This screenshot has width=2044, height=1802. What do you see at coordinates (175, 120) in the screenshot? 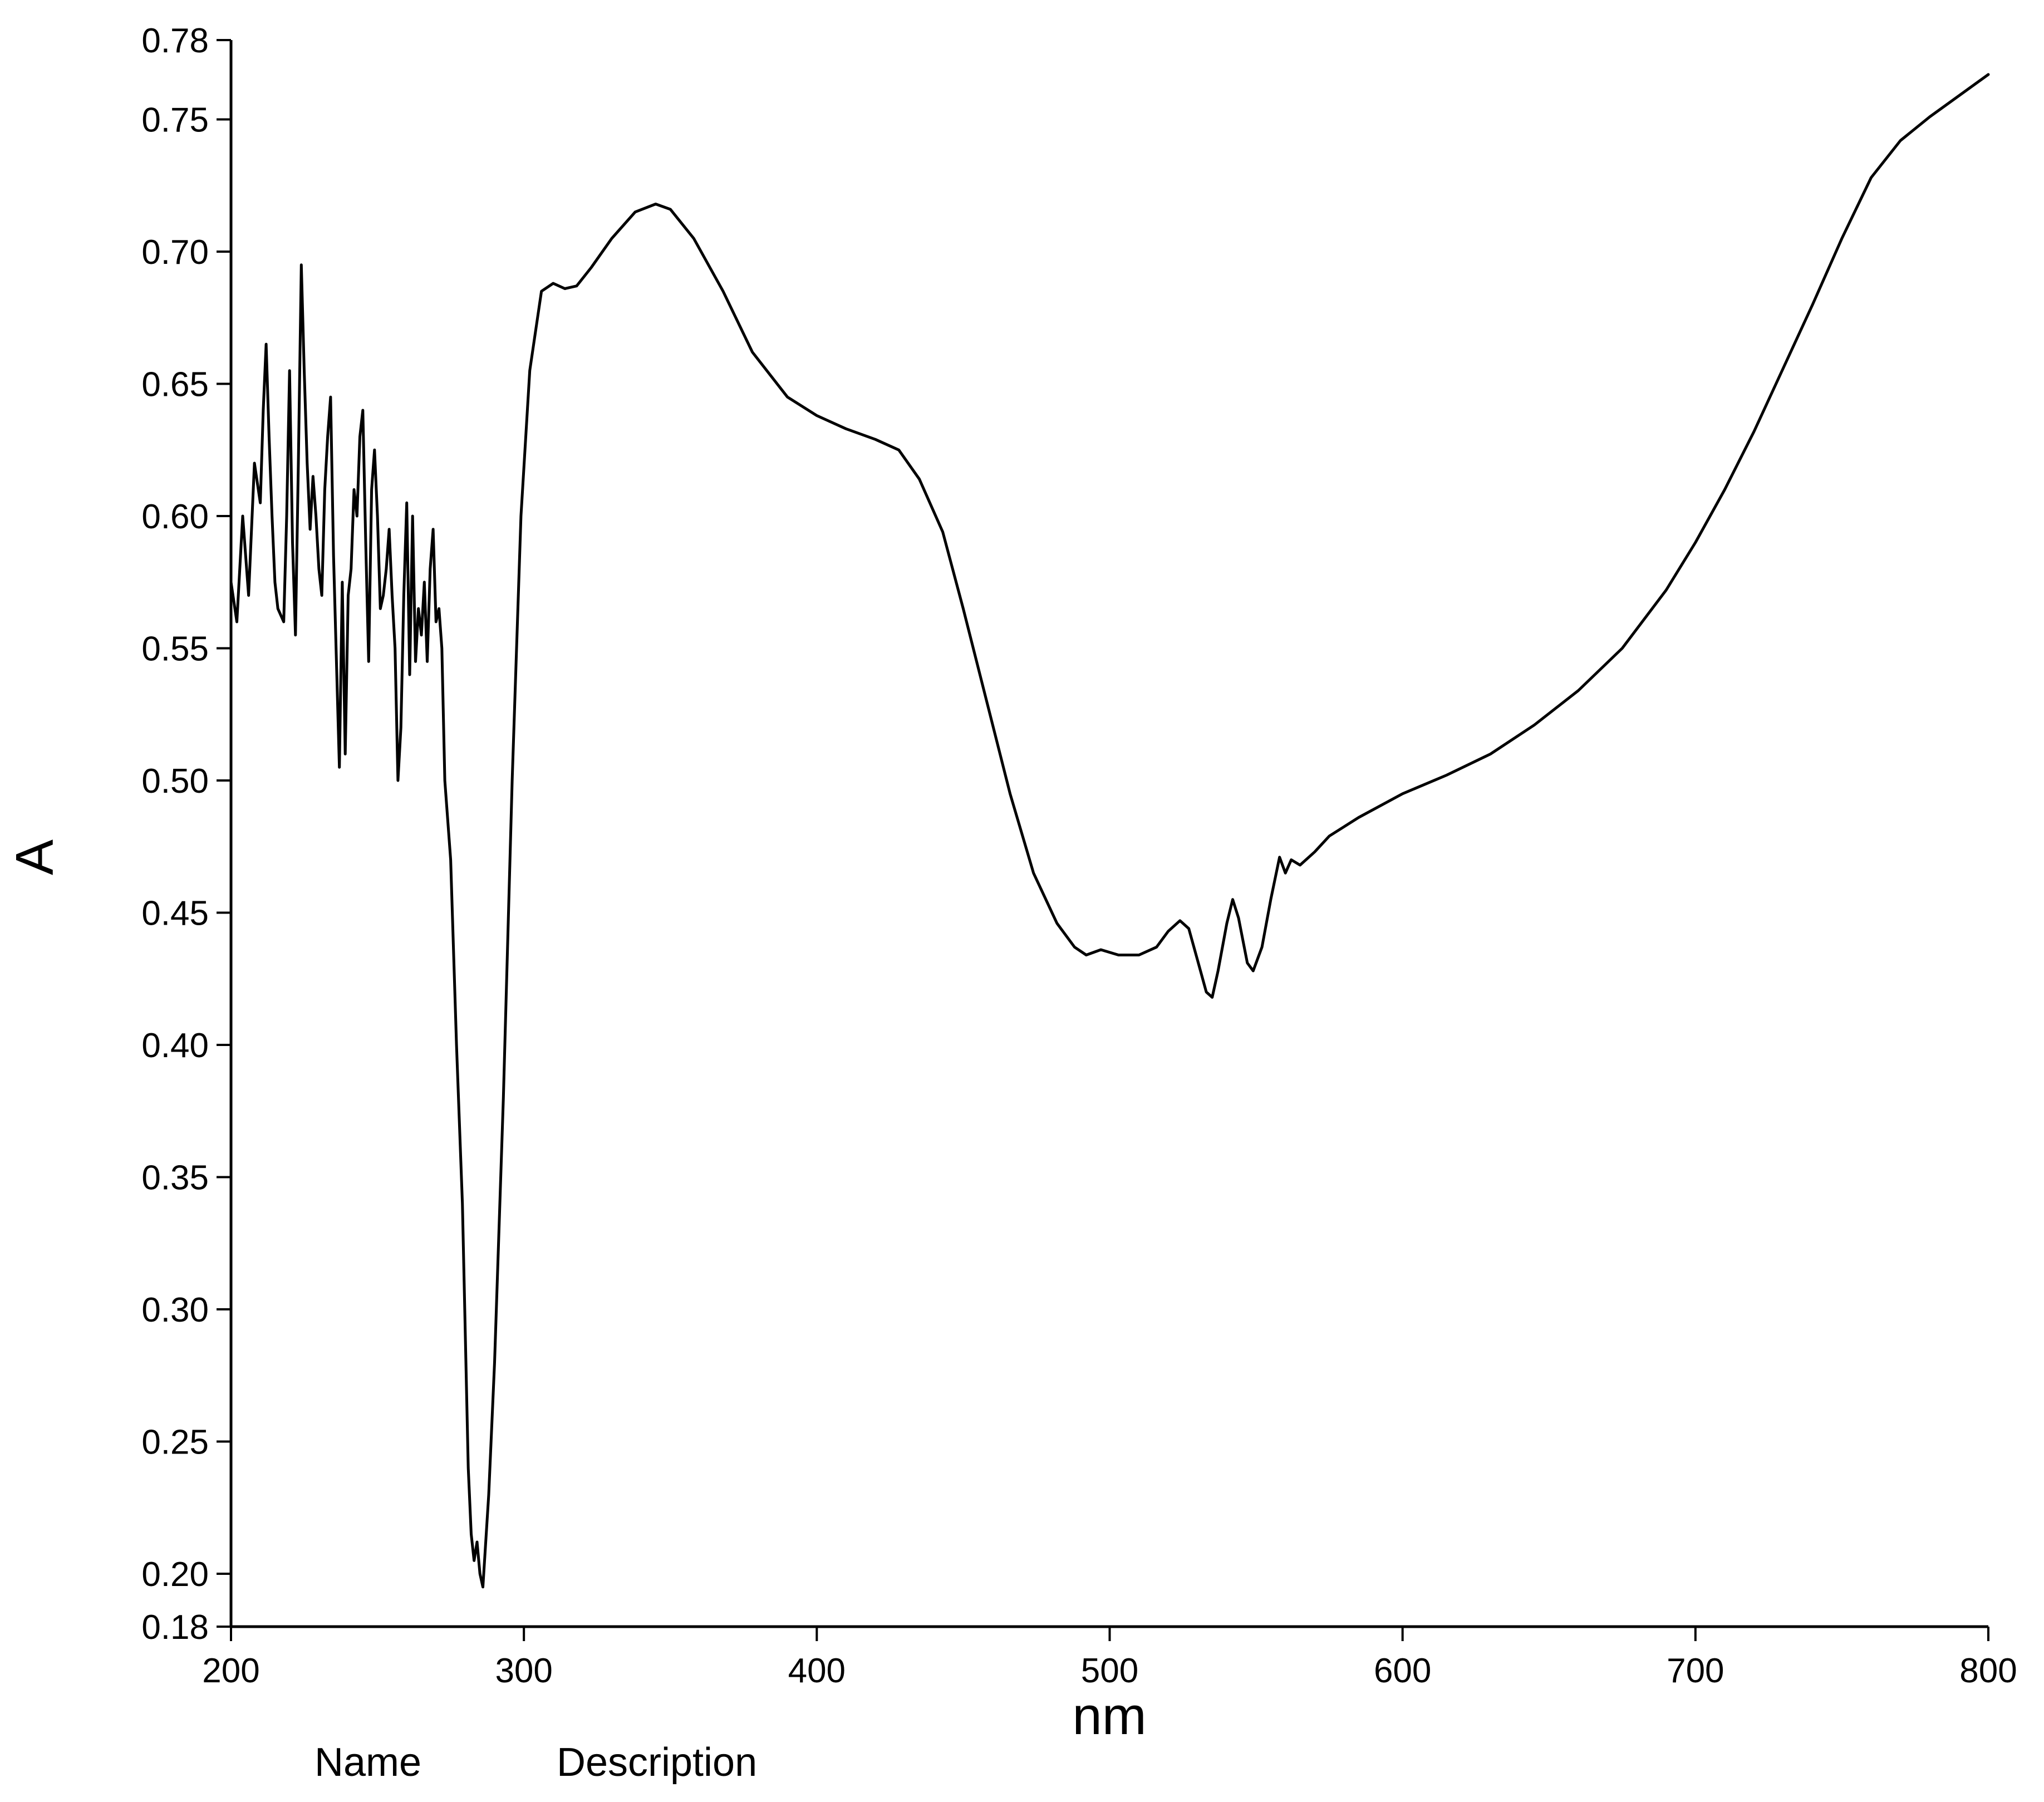
I see `y-tick-label: 0.75` at bounding box center [175, 120].